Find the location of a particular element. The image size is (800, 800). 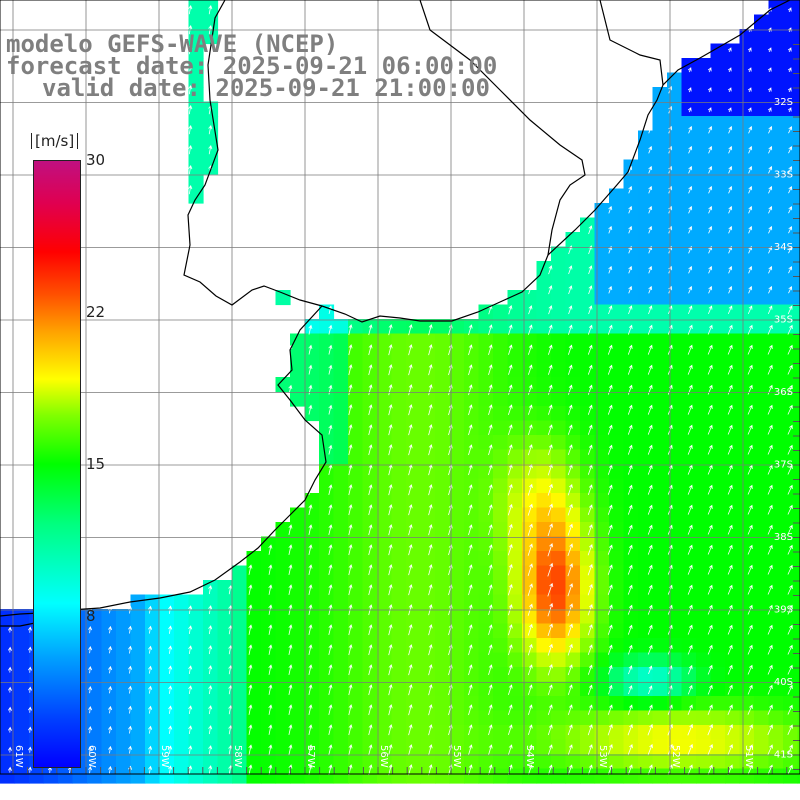

lat-label: 40S is located at coordinates (783, 682).